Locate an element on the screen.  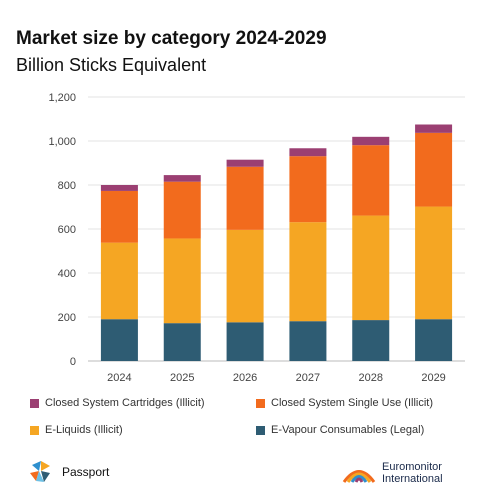
x-tick-label: 2027 is located at coordinates (308, 378).